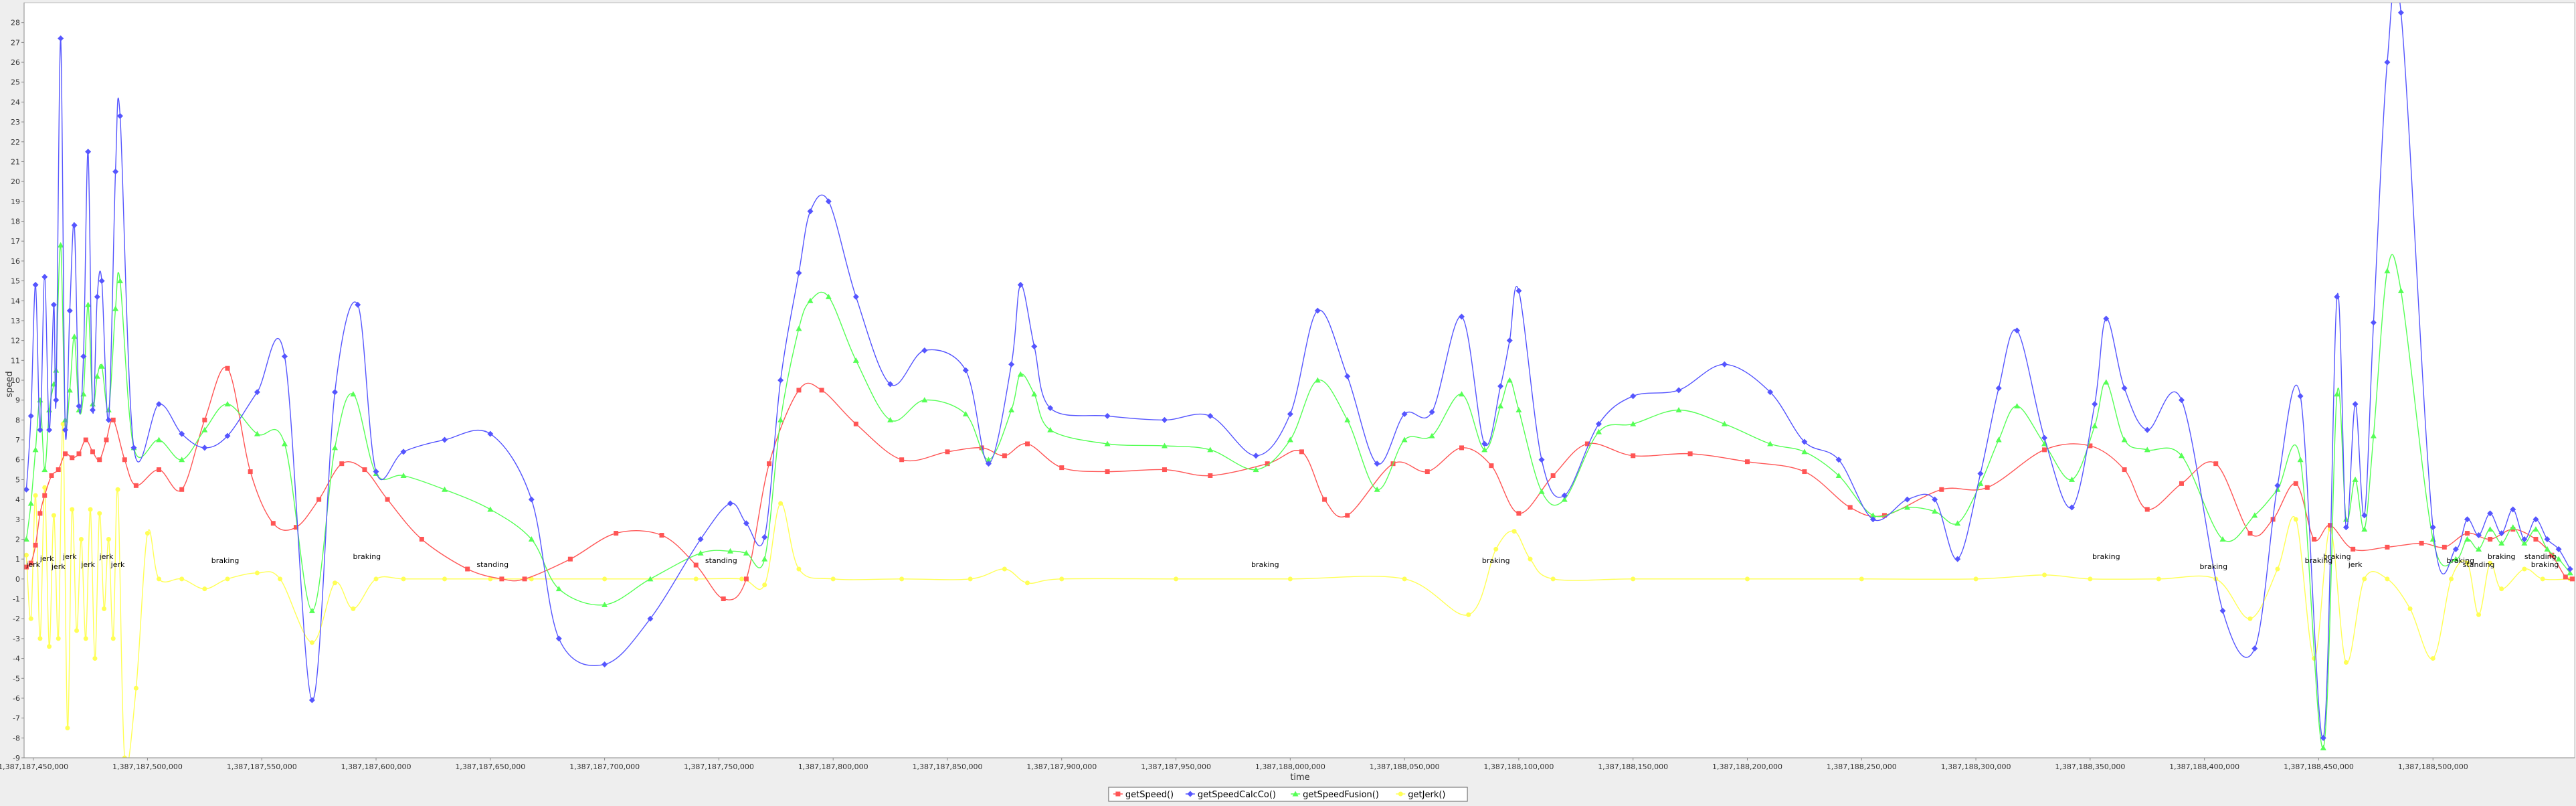  I want to click on y-tick-label: -4, so click(16, 659).